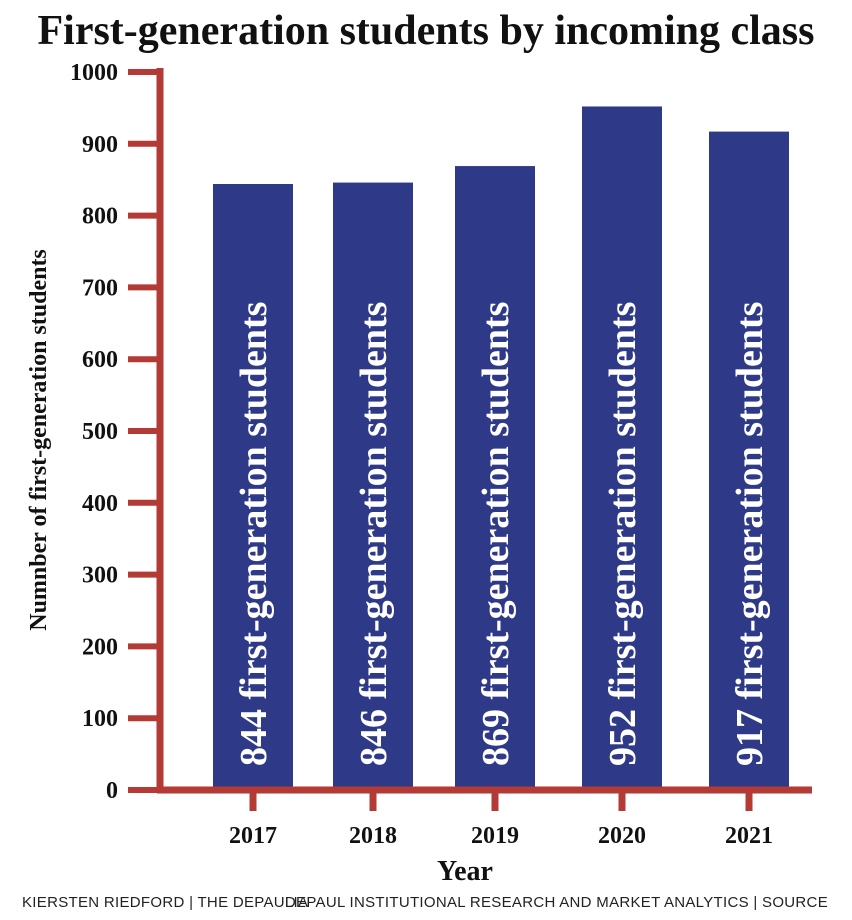 This screenshot has width=852, height=920. What do you see at coordinates (100, 576) in the screenshot?
I see `y-tick-label-300: 300` at bounding box center [100, 576].